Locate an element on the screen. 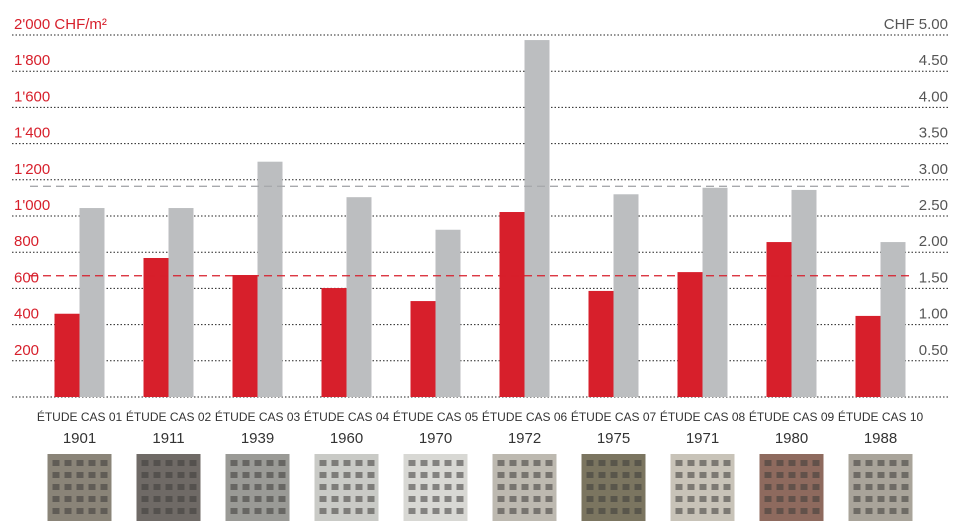 The height and width of the screenshot is (521, 955). y-tick-label: 800 is located at coordinates (26, 241).